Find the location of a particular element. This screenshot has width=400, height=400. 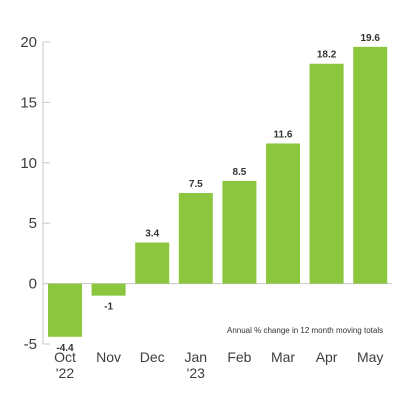

y-tick-label: 10 is located at coordinates (28, 163).